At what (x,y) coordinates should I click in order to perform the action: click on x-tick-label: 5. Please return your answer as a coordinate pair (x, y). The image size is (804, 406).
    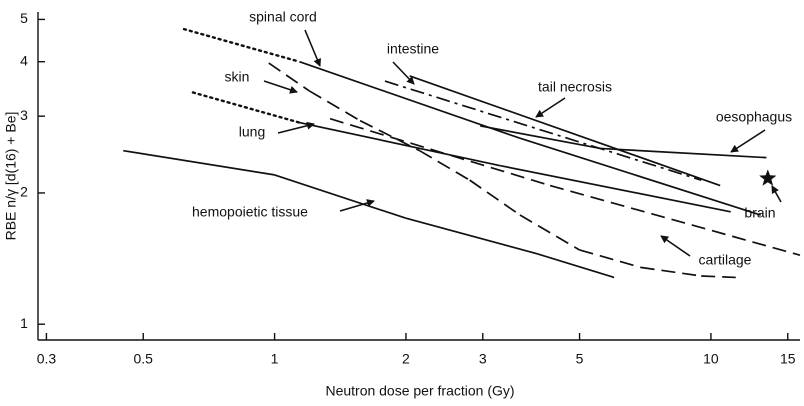
    Looking at the image, I should click on (580, 359).